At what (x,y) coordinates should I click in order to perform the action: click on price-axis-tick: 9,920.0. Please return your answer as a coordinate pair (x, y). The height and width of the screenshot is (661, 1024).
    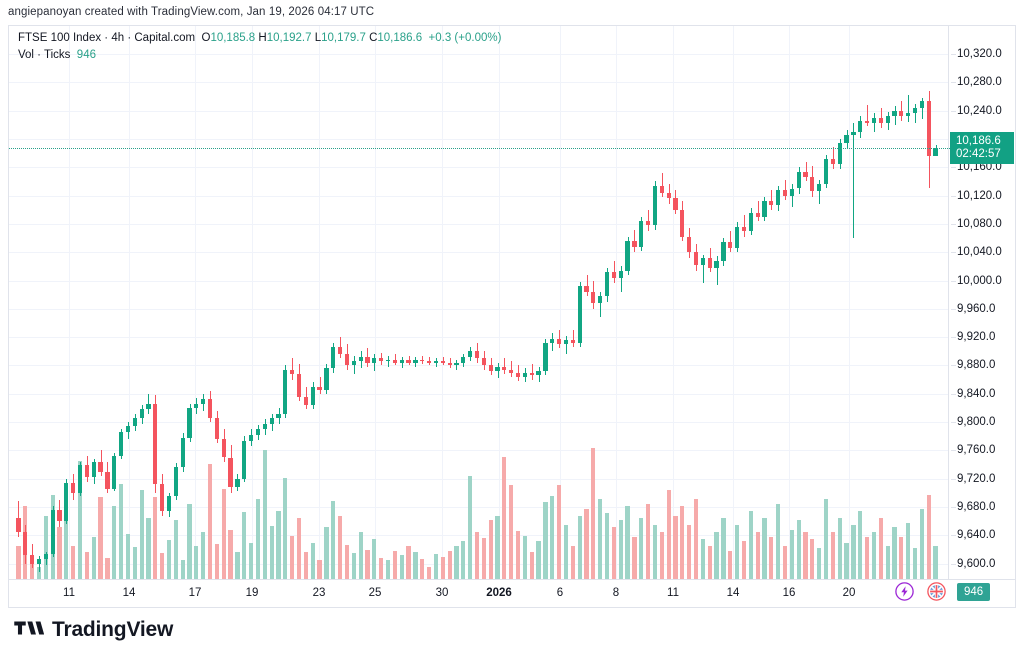
    Looking at the image, I should click on (973, 337).